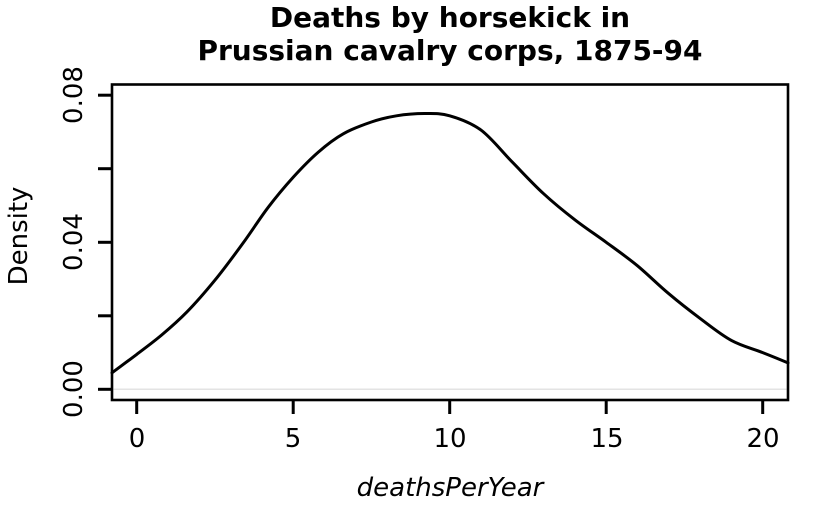 The height and width of the screenshot is (512, 819). Describe the element at coordinates (74, 95) in the screenshot. I see `y-tick-label-0.08: 0.08` at that location.